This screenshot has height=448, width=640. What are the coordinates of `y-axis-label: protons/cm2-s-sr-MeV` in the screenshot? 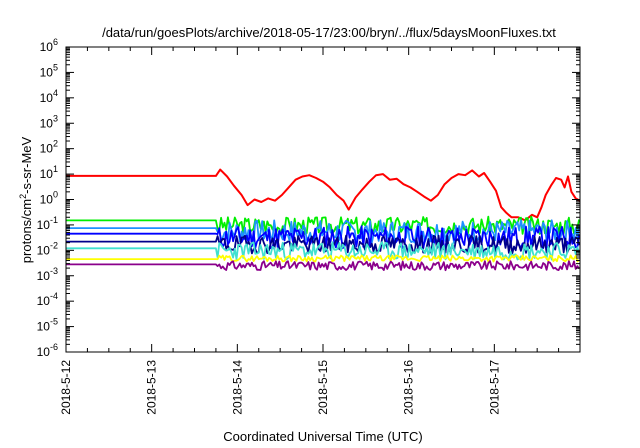 It's located at (26, 199).